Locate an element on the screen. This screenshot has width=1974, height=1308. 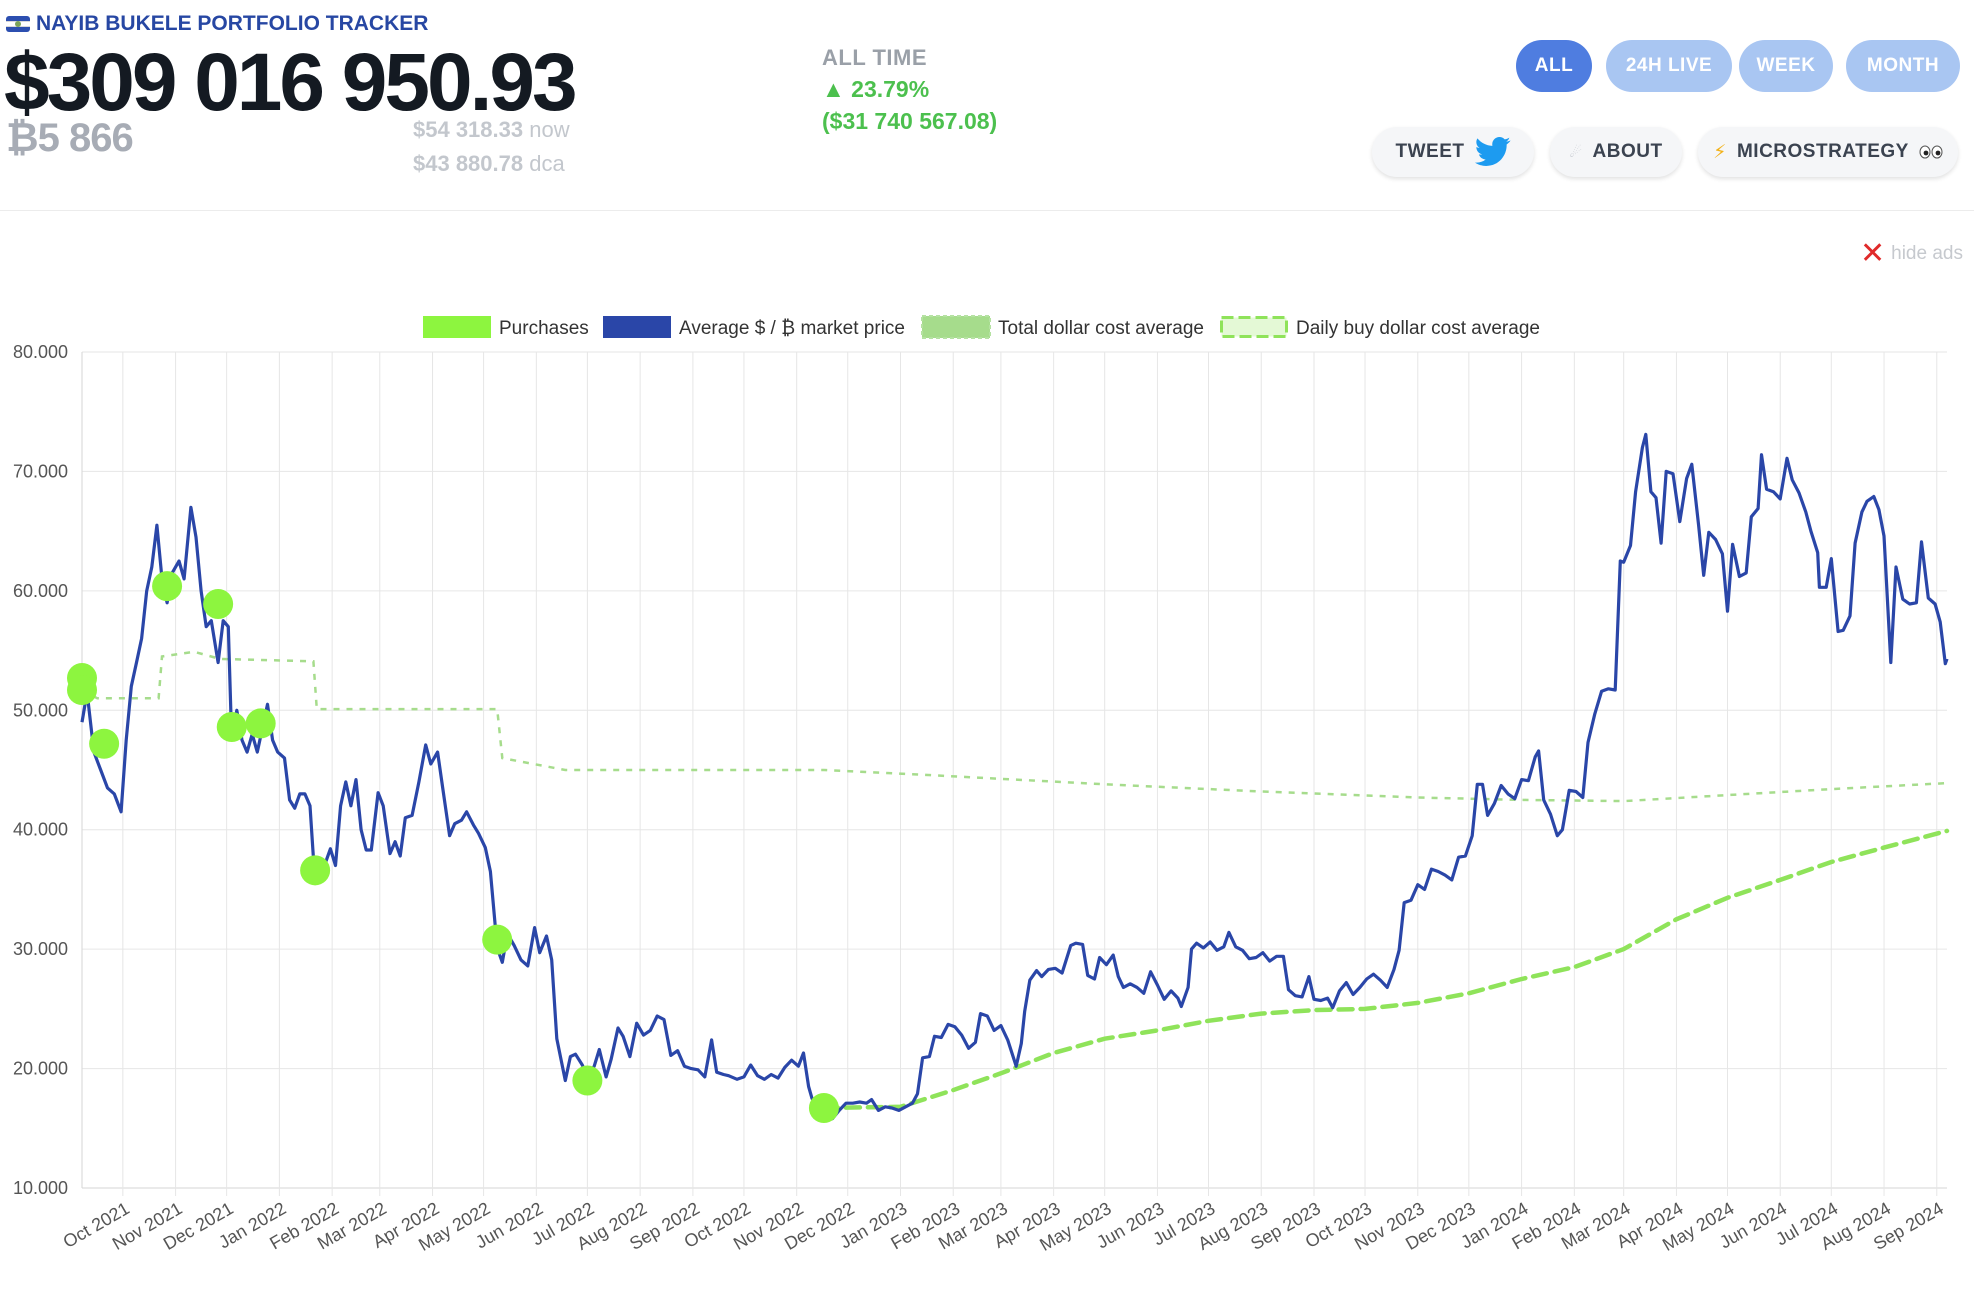
y-tick-label: 70.000 is located at coordinates (40, 471).